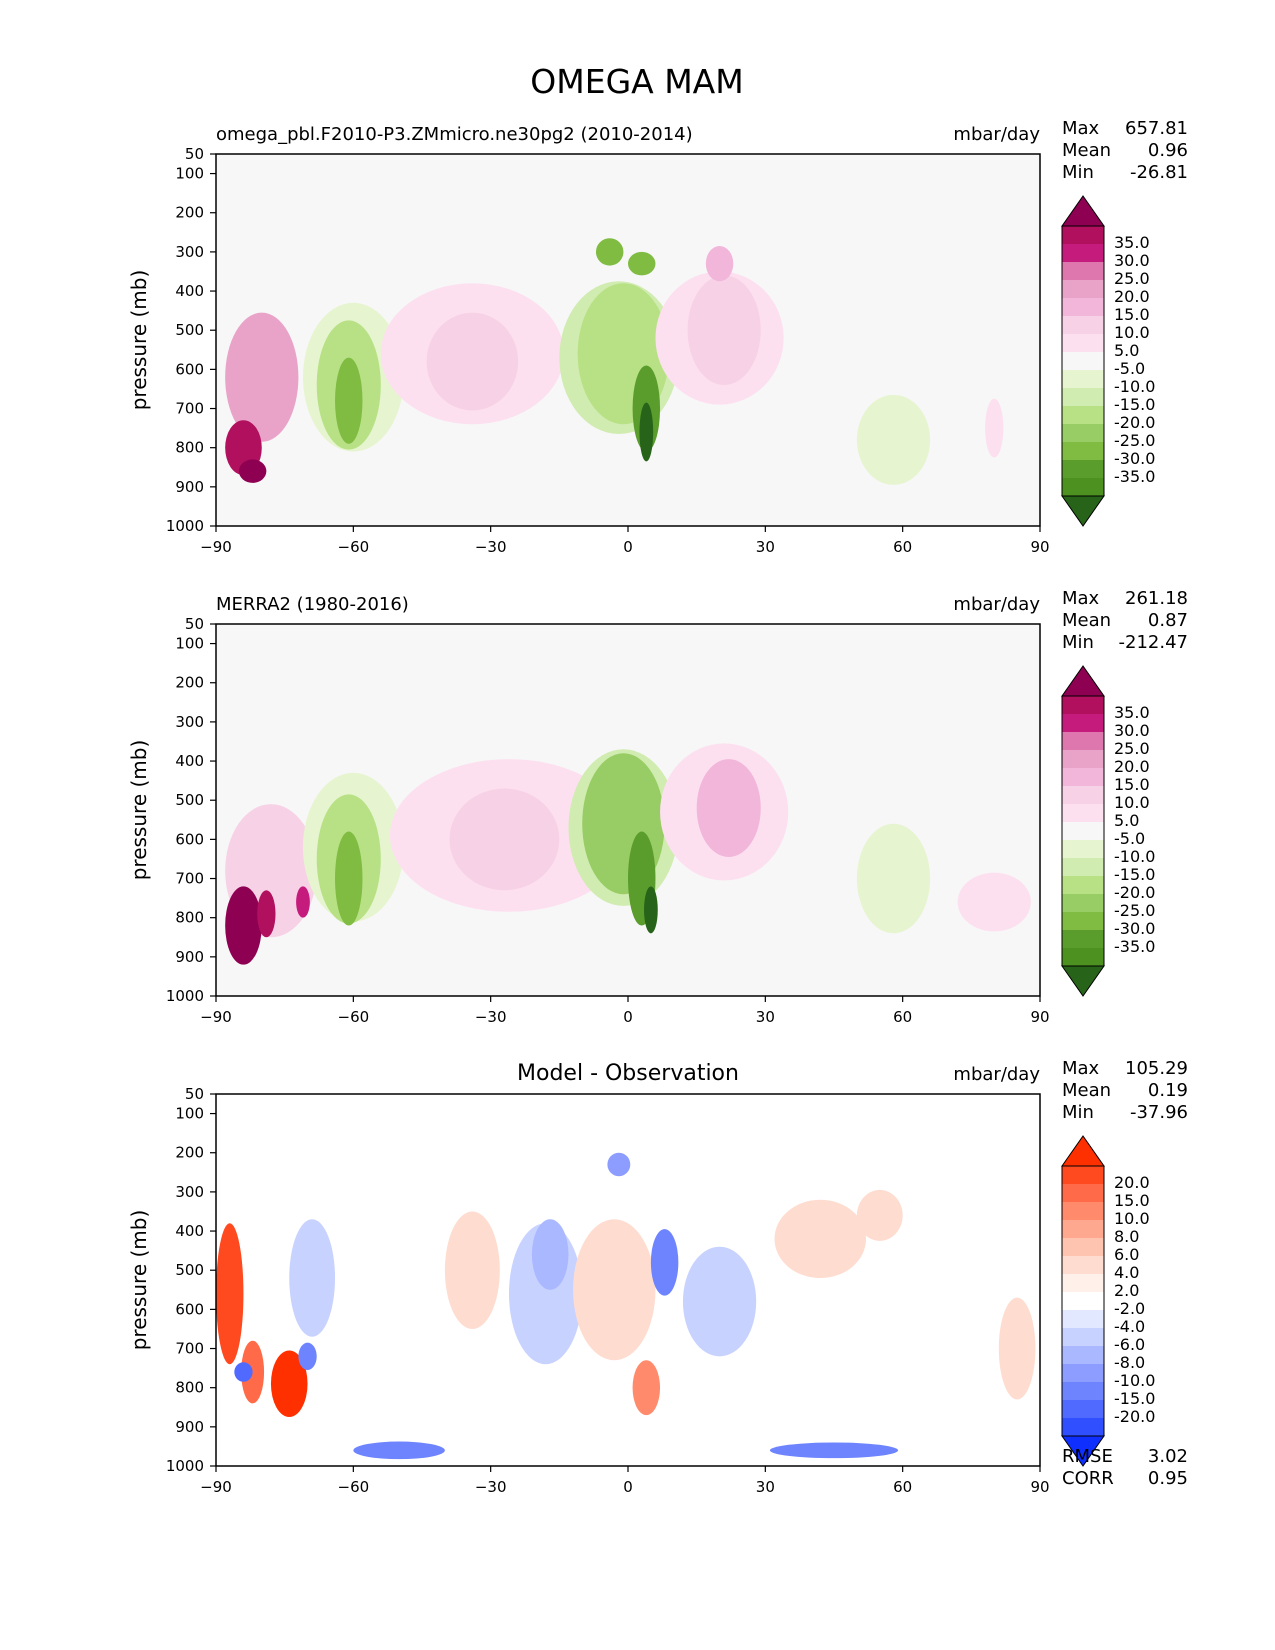 Image resolution: width=1275 pixels, height=1650 pixels. Describe the element at coordinates (1129, 1362) in the screenshot. I see `colorbar-label: -8.0` at that location.